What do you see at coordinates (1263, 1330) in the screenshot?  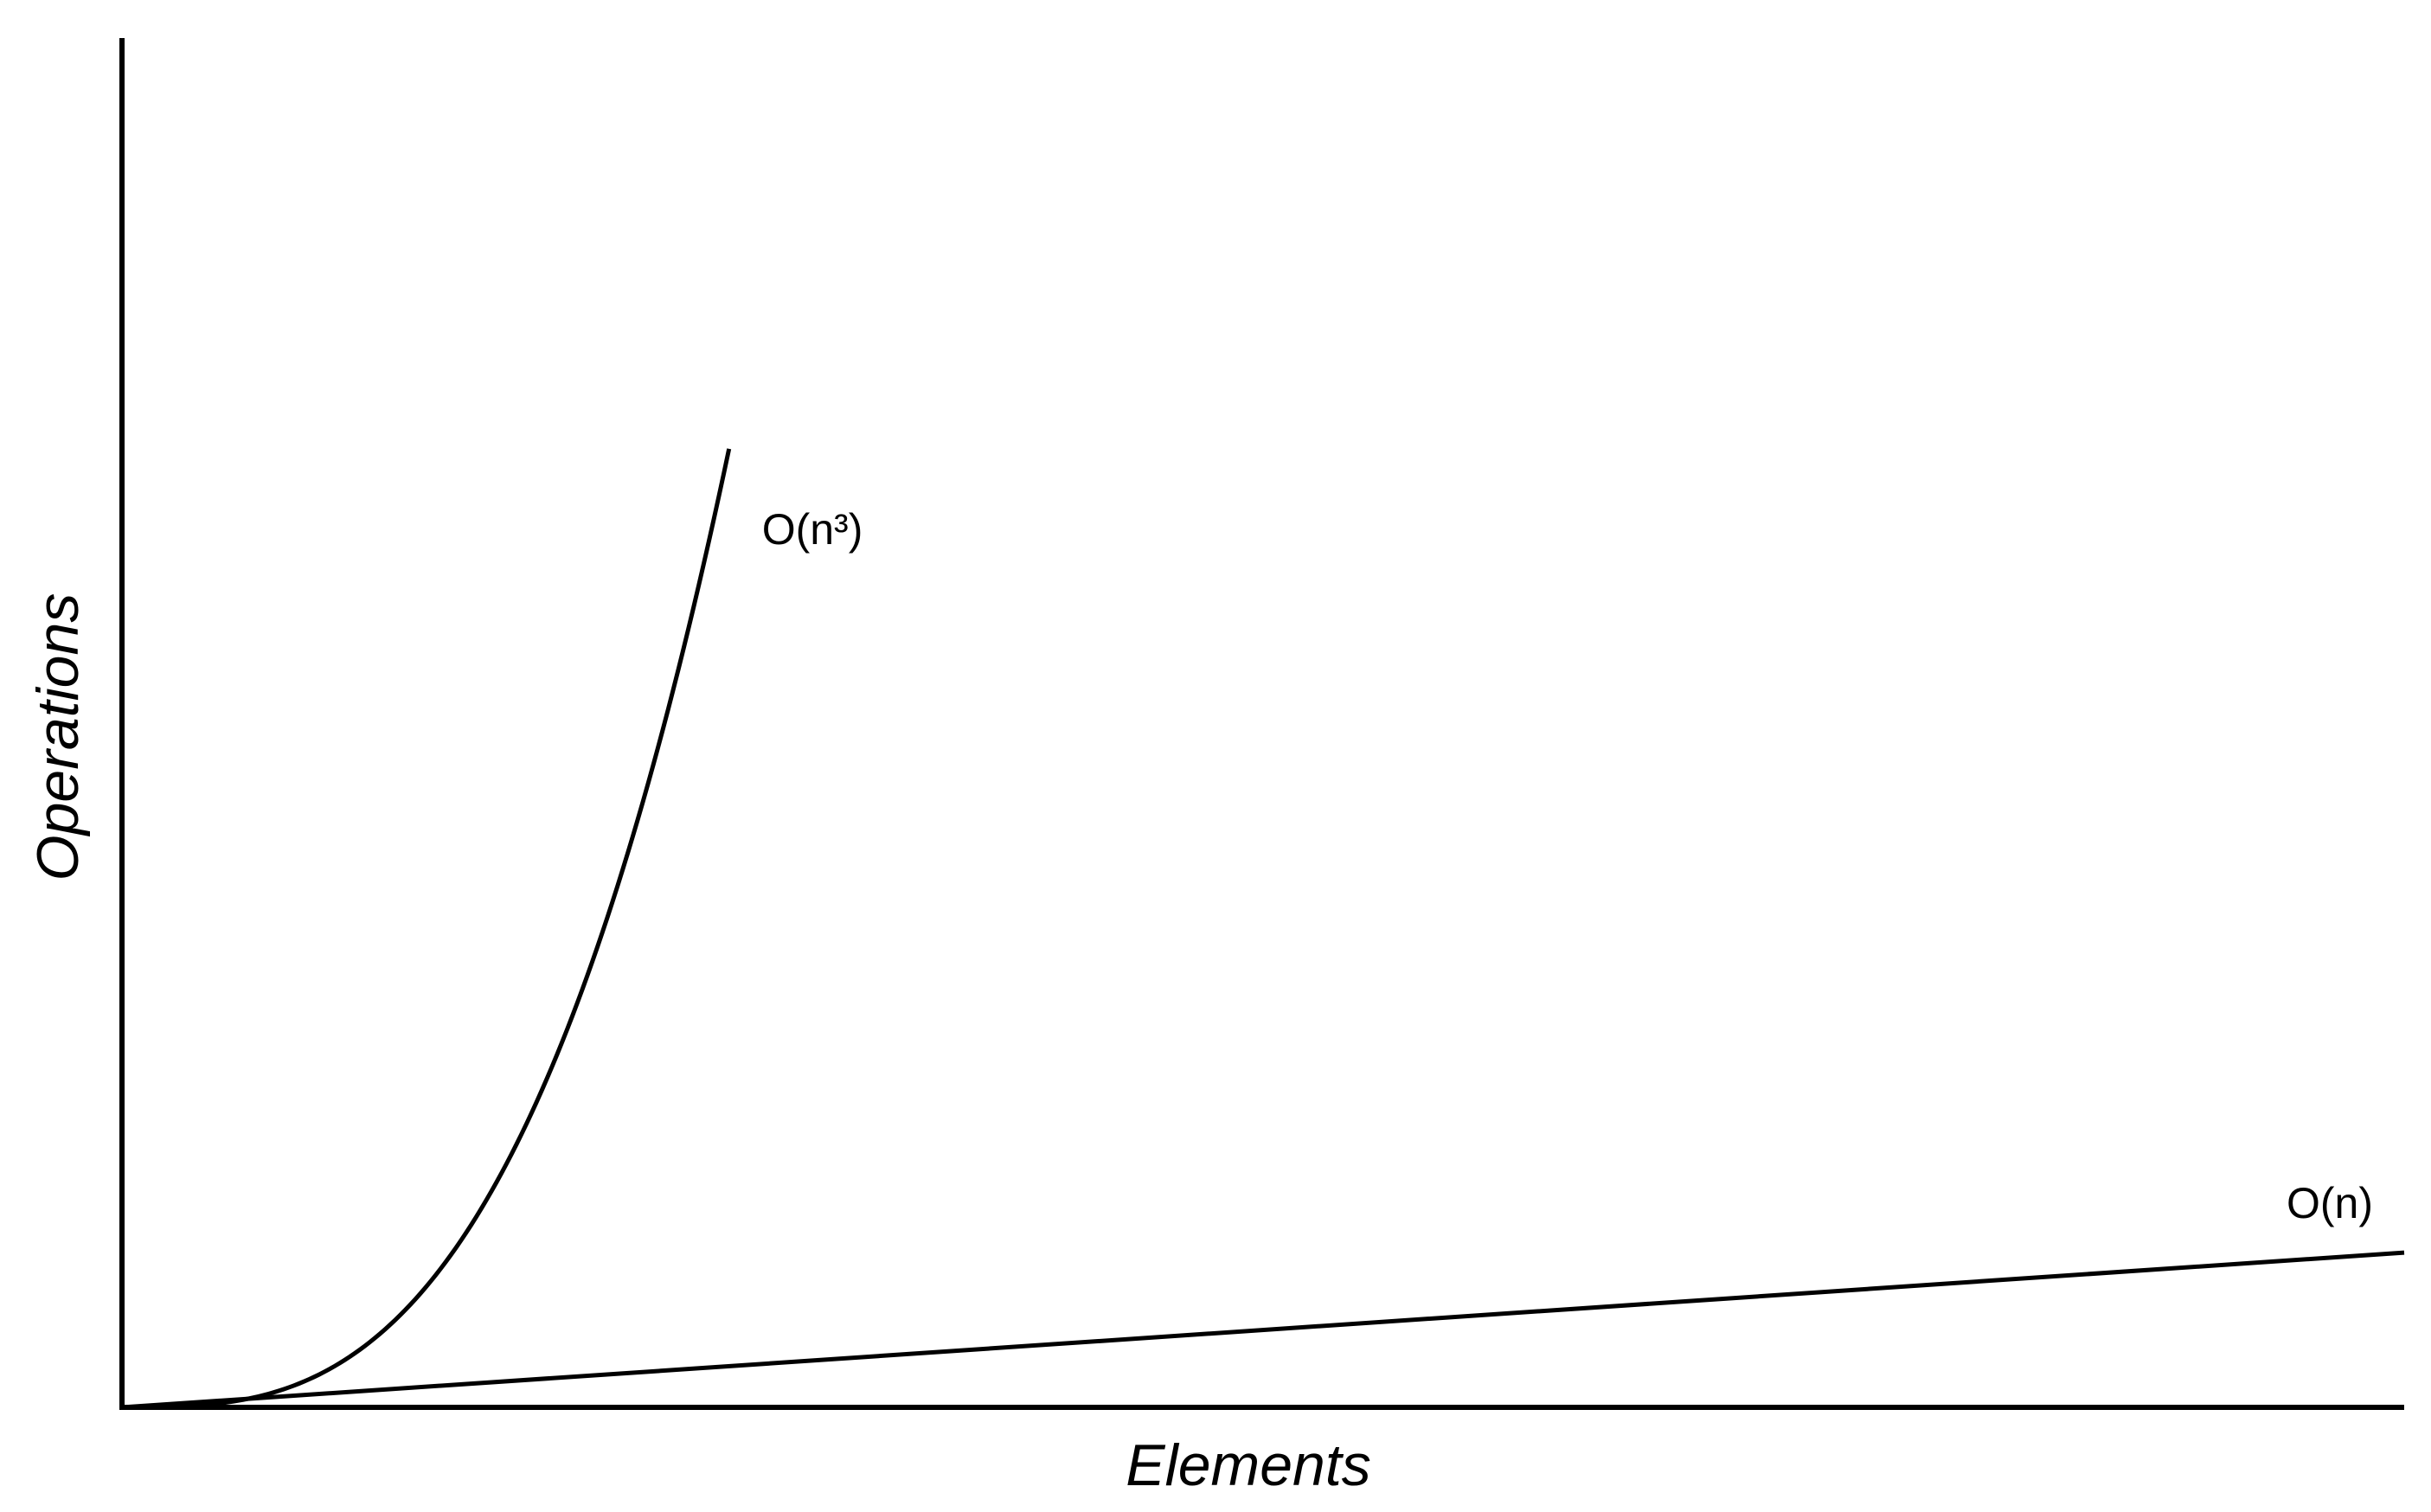 I see `series-line-linear` at bounding box center [1263, 1330].